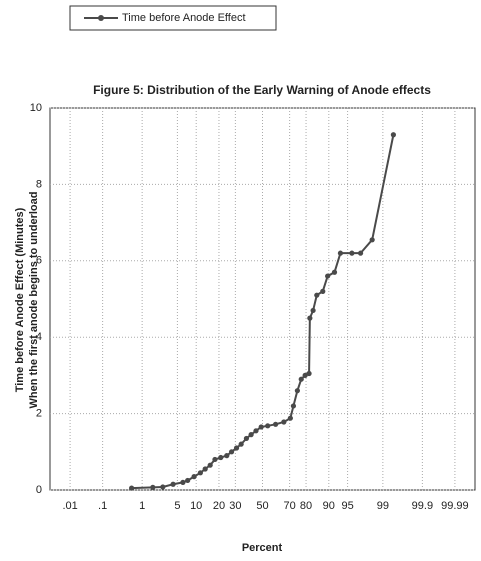 This screenshot has height=561, width=481. I want to click on legend-marker, so click(101, 18).